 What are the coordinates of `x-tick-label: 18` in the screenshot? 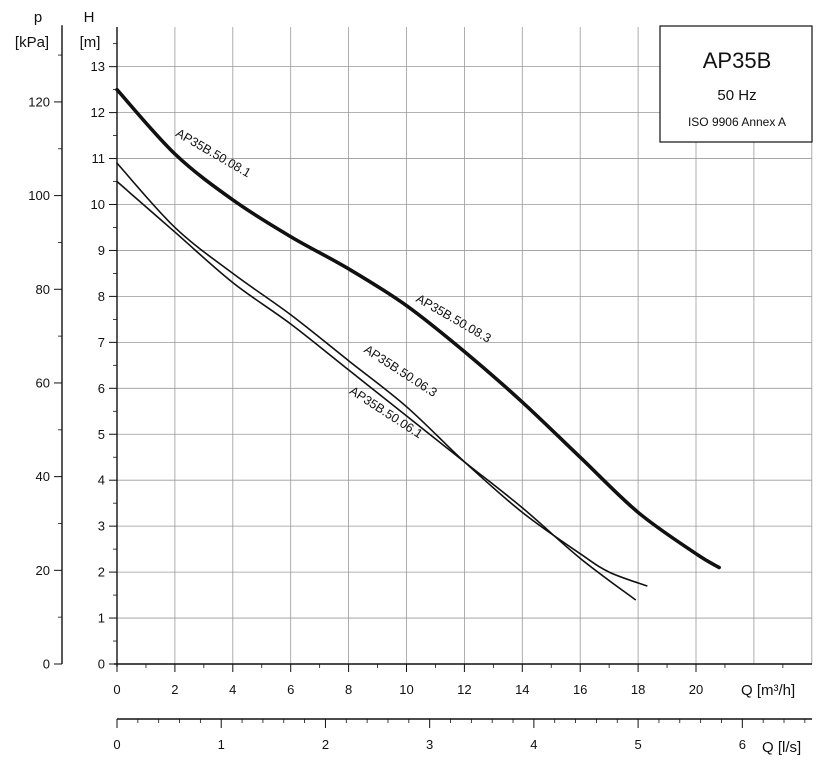 It's located at (638, 689).